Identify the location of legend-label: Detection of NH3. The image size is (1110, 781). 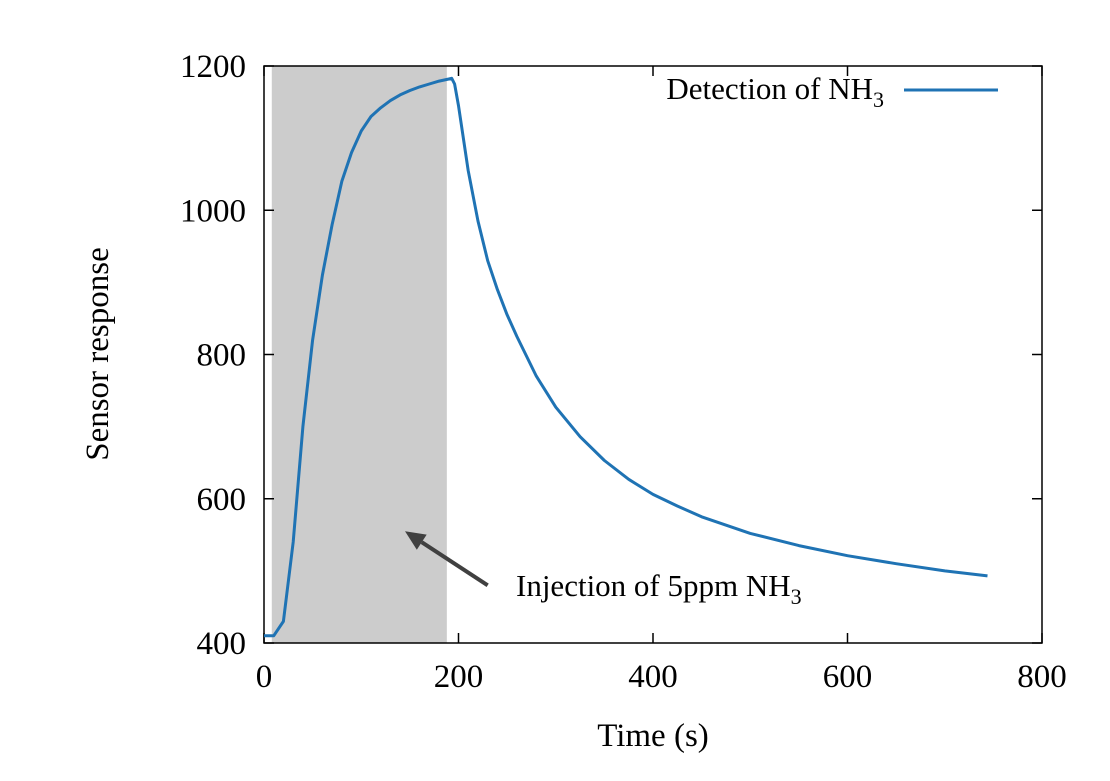
(775, 91).